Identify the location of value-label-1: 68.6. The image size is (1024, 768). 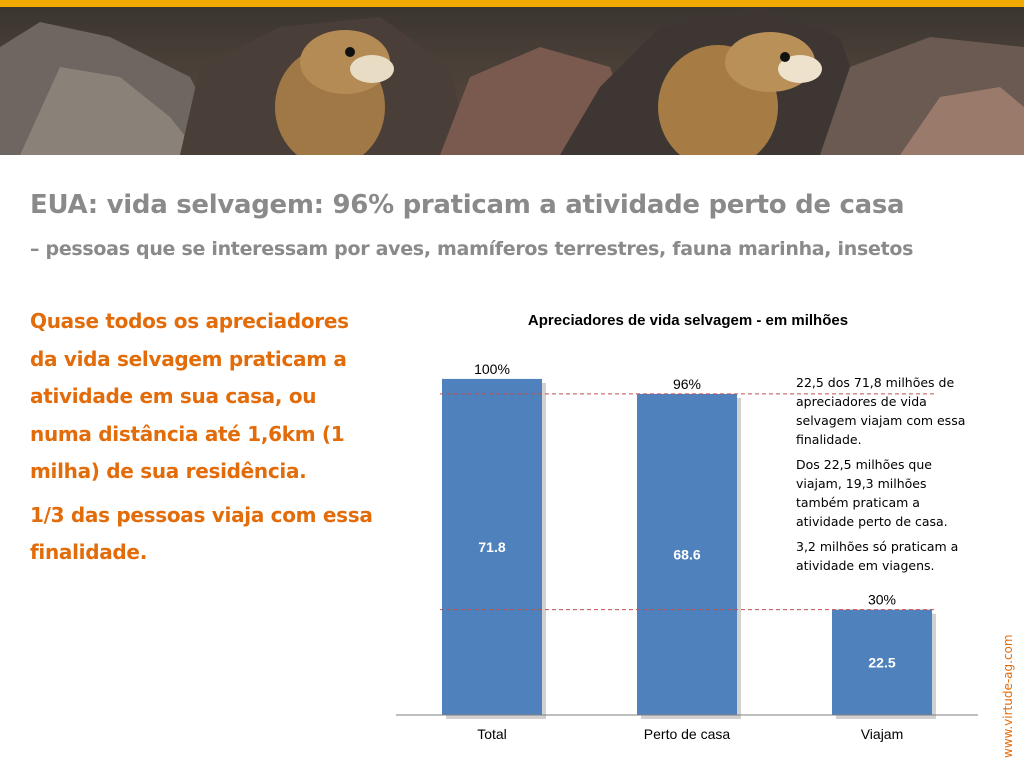
(686, 554).